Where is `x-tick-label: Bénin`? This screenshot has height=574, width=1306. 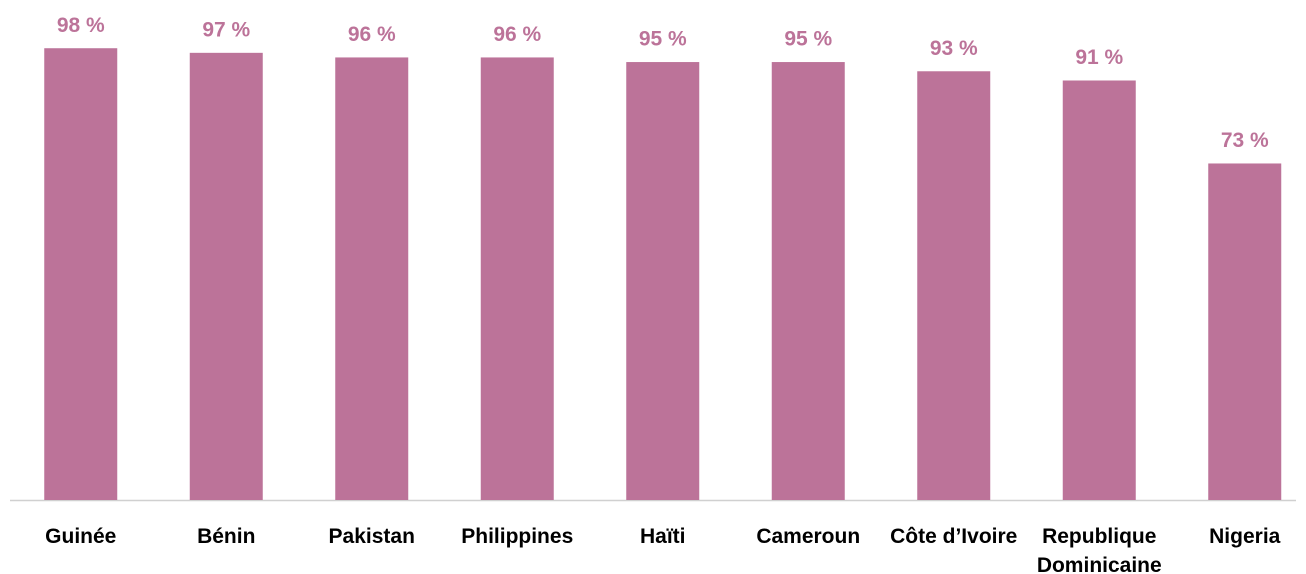 x-tick-label: Bénin is located at coordinates (226, 536).